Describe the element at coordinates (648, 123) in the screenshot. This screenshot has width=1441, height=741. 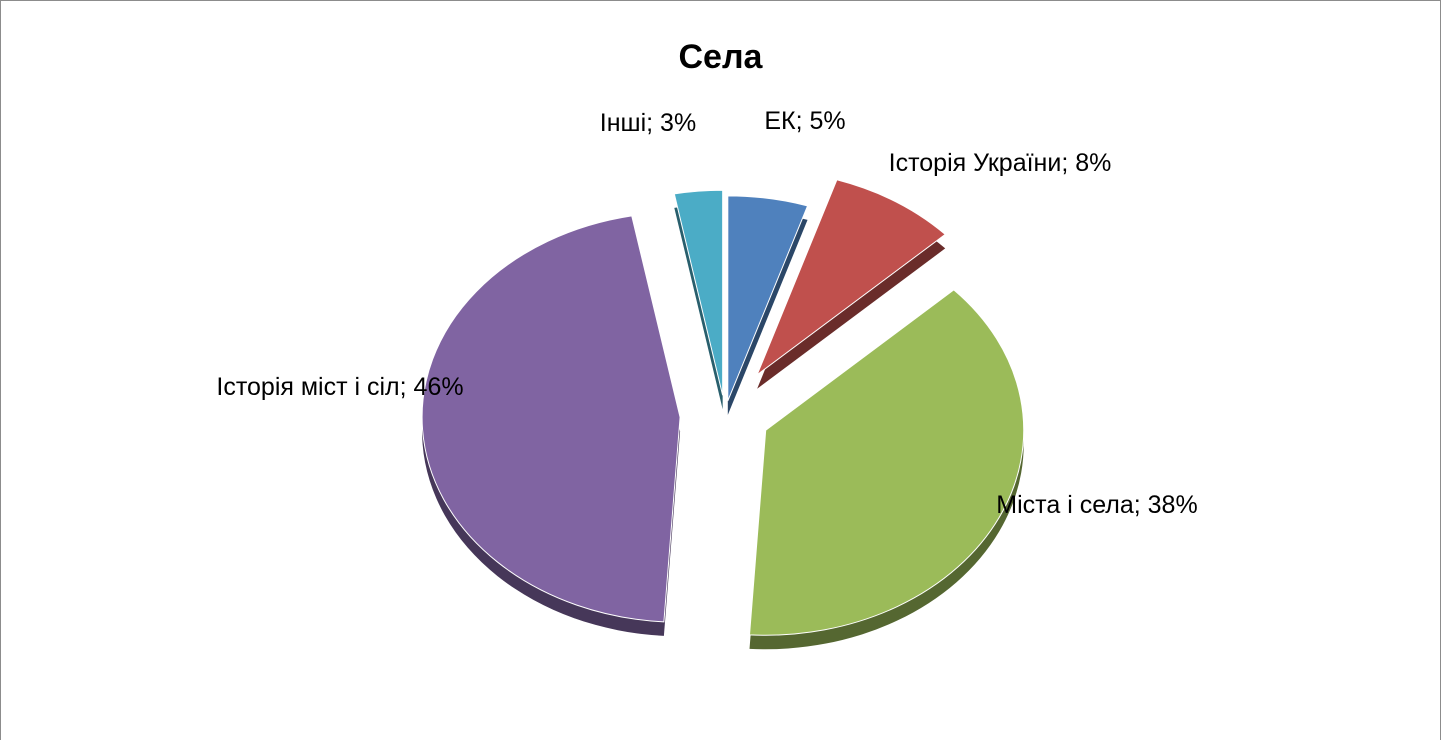
I see `data-label: Інші; 3%` at that location.